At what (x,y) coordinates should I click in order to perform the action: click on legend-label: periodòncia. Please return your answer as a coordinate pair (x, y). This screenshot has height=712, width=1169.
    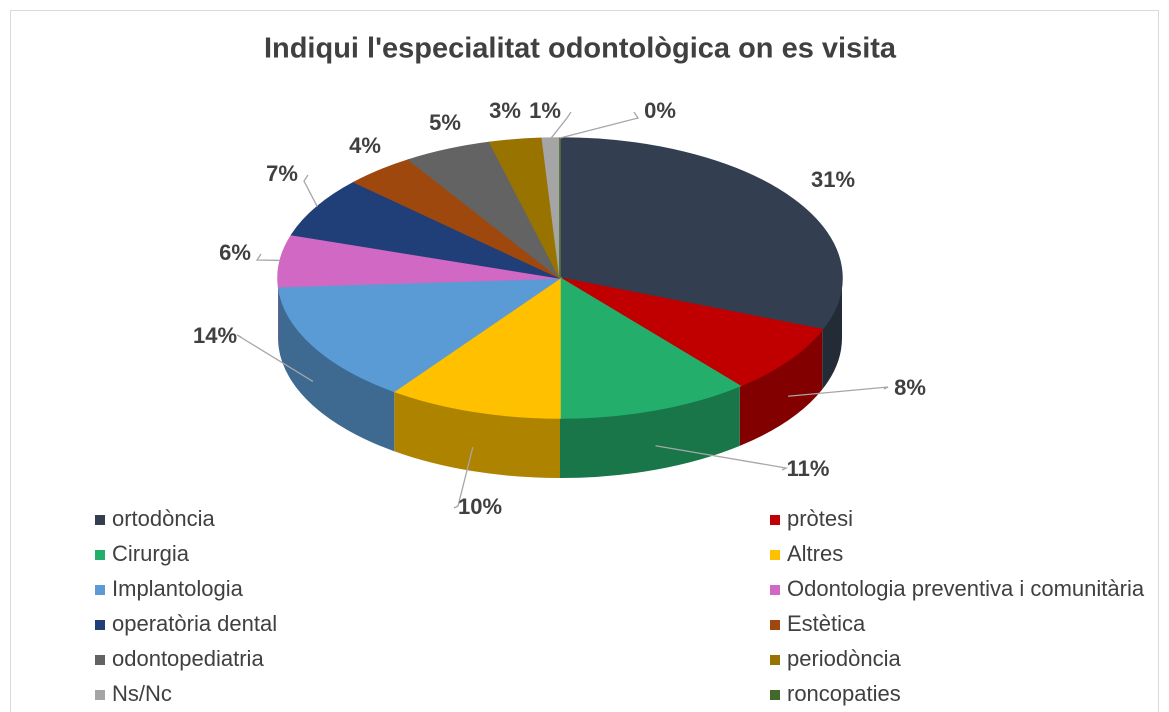
    Looking at the image, I should click on (844, 658).